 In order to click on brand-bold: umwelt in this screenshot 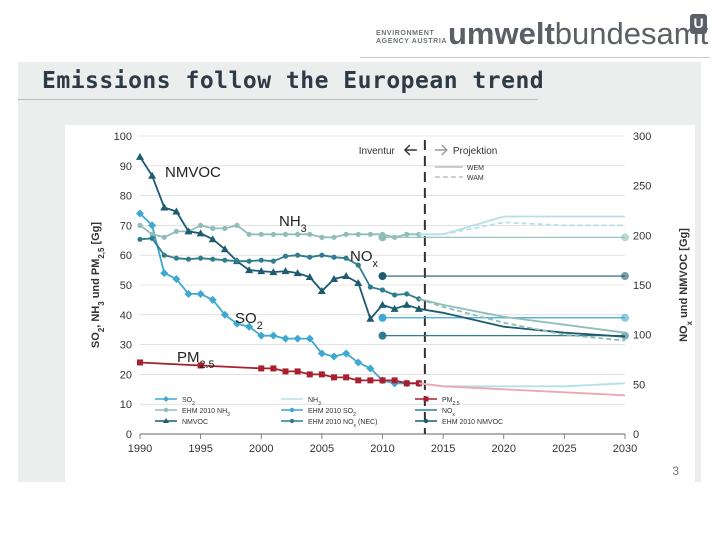, I will do `click(501, 33)`.